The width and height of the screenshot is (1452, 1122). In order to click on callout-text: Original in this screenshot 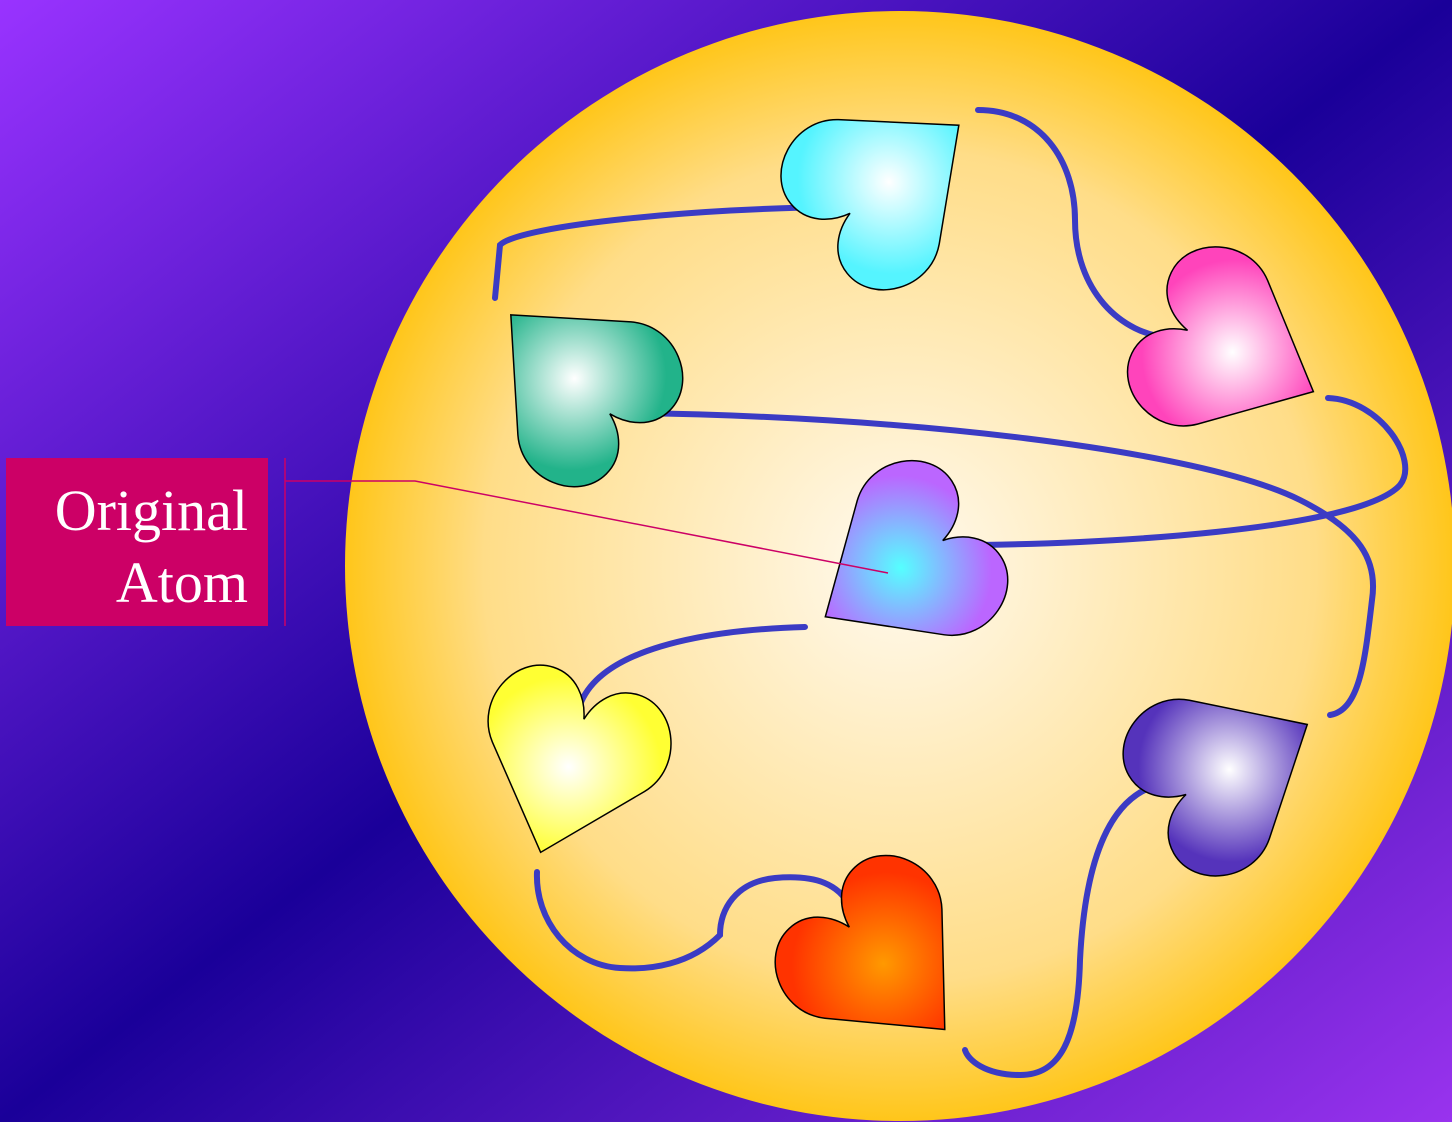, I will do `click(151, 510)`.